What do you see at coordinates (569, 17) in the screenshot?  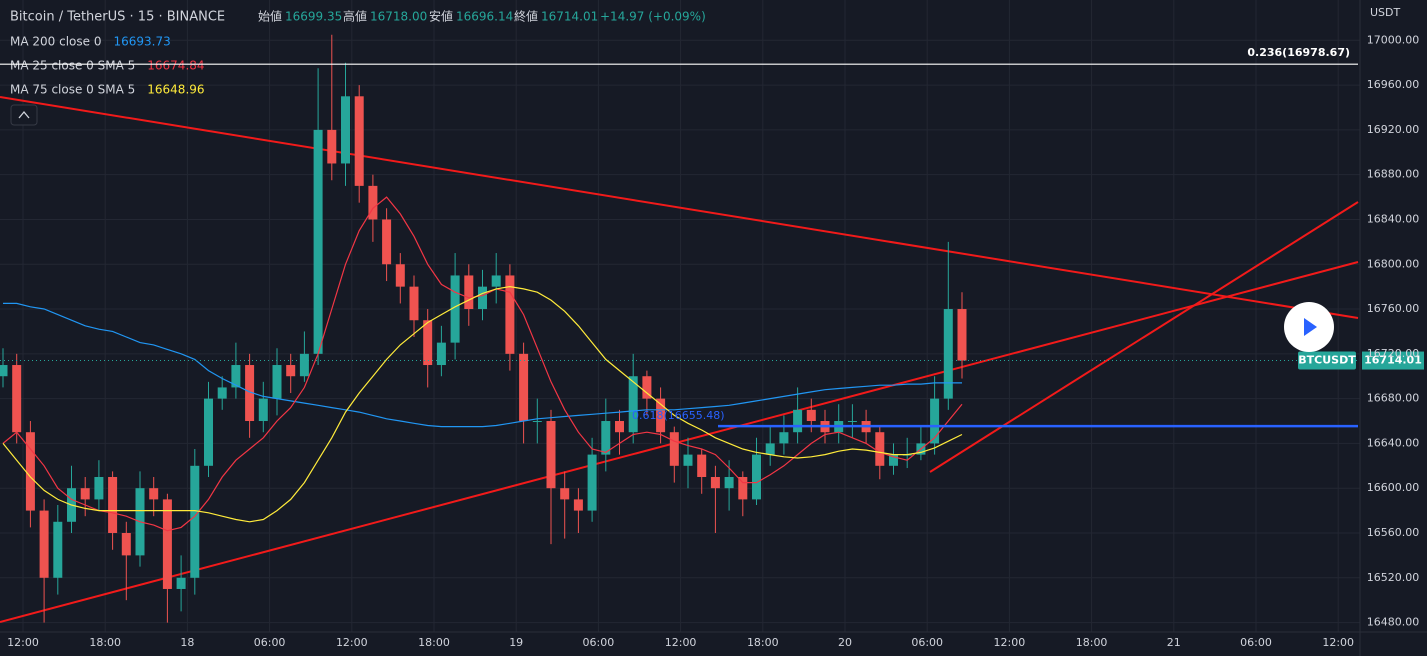 I see `ohlc-value: 16714.01` at bounding box center [569, 17].